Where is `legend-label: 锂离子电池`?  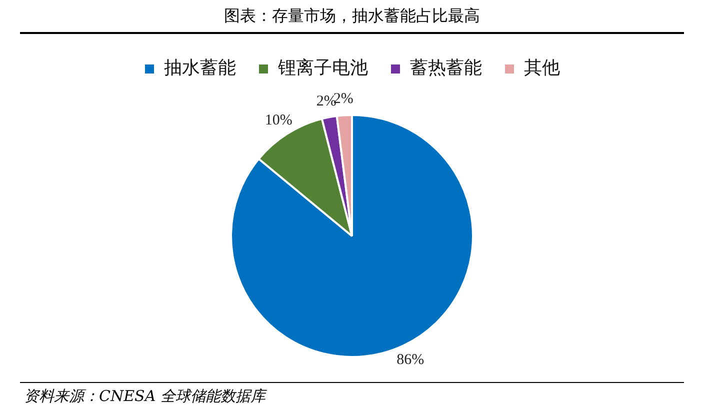 legend-label: 锂离子电池 is located at coordinates (322, 68).